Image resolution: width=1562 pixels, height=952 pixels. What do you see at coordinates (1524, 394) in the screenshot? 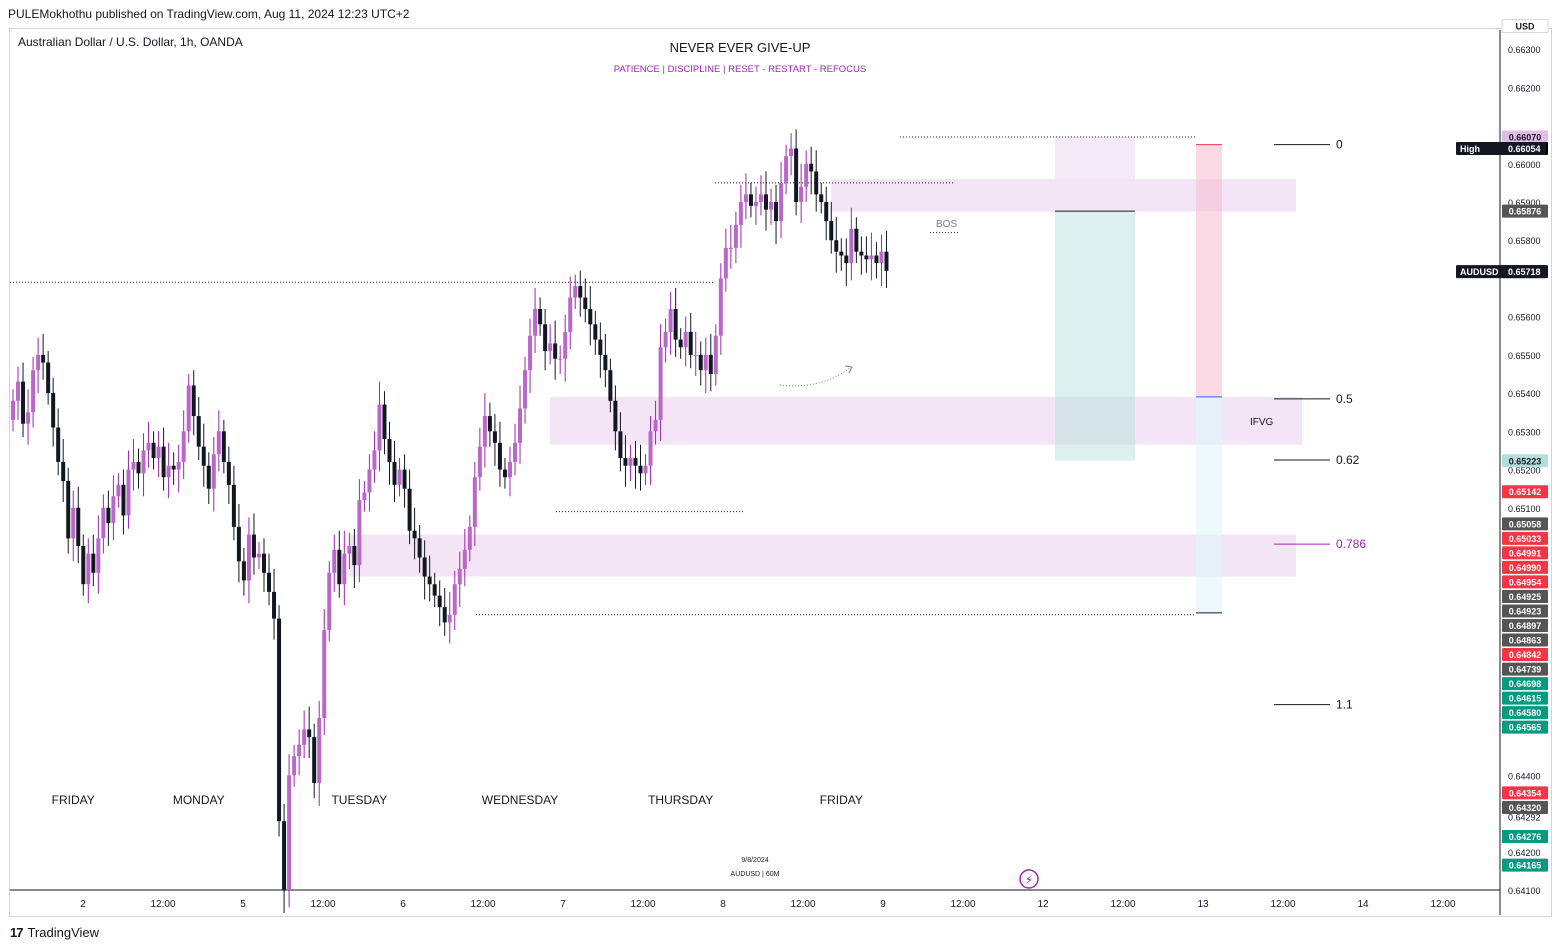
I see `y-tick-label: 0.65400` at bounding box center [1524, 394].